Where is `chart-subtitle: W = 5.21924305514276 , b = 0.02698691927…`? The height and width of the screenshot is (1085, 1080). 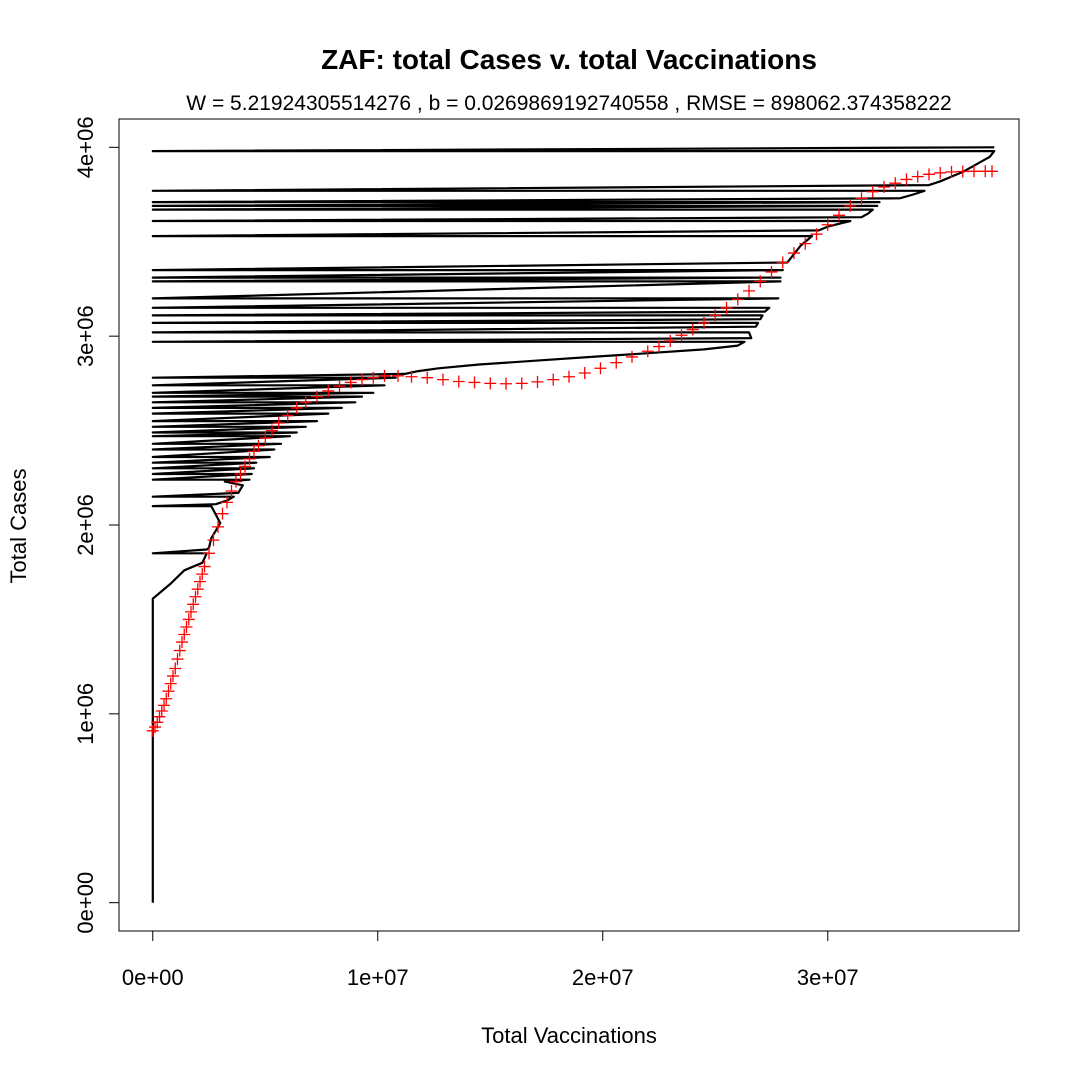 chart-subtitle: W = 5.21924305514276 , b = 0.02698691927… is located at coordinates (568, 103).